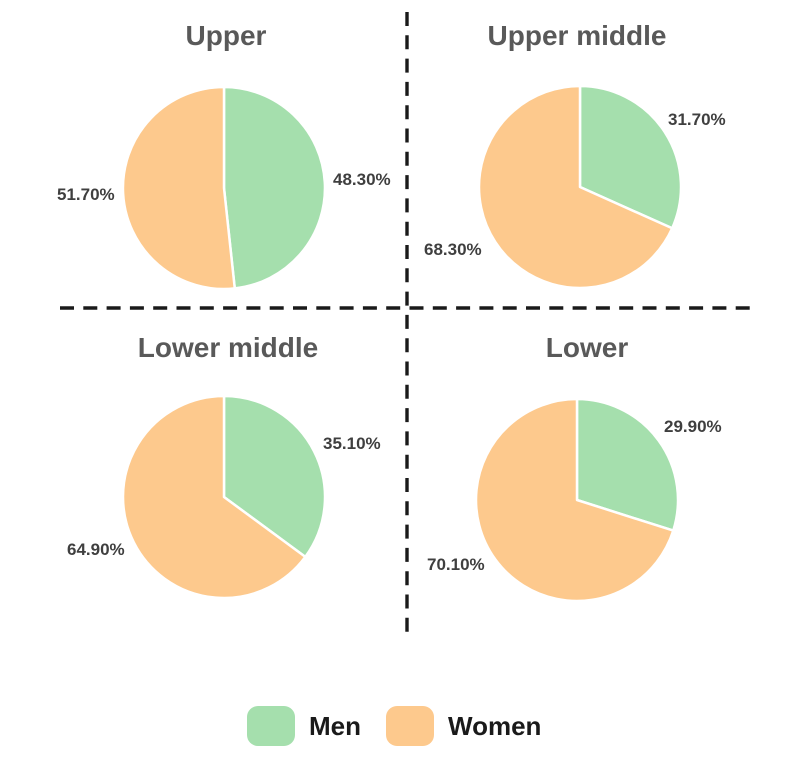  I want to click on men-color-swatch, so click(271, 726).